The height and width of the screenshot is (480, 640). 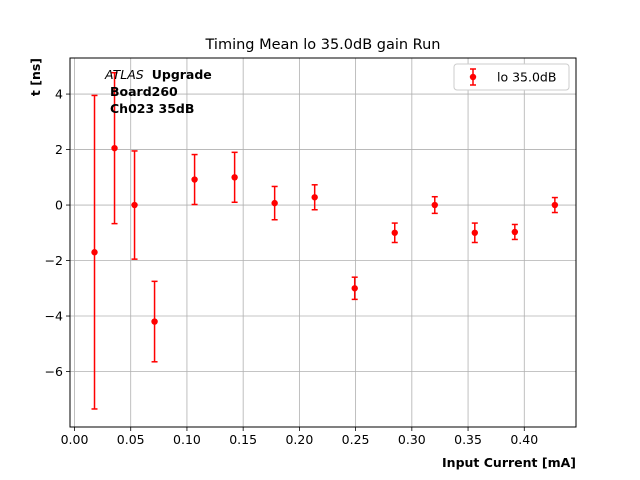 What do you see at coordinates (526, 77) in the screenshot?
I see `legend-label: lo 35.0dB` at bounding box center [526, 77].